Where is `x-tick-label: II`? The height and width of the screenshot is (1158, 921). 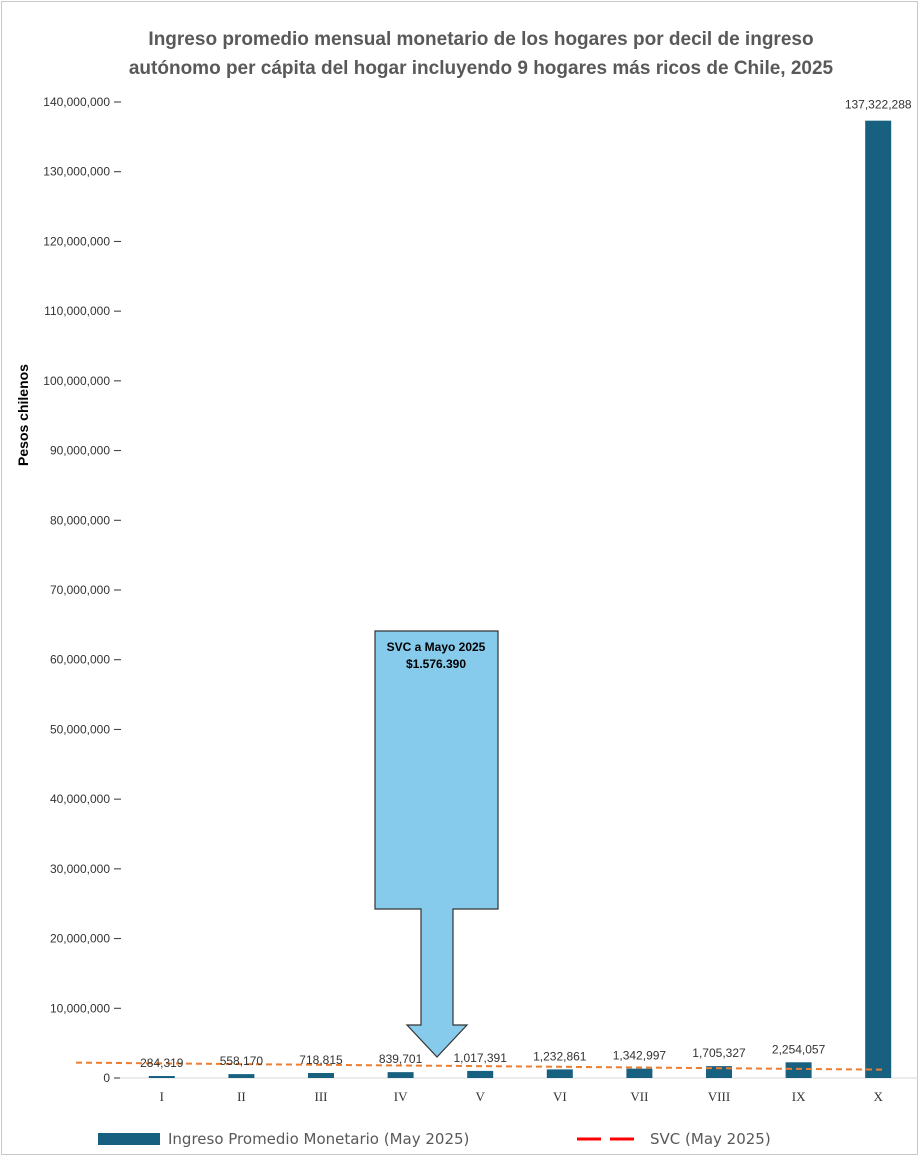
x-tick-label: II is located at coordinates (241, 1096).